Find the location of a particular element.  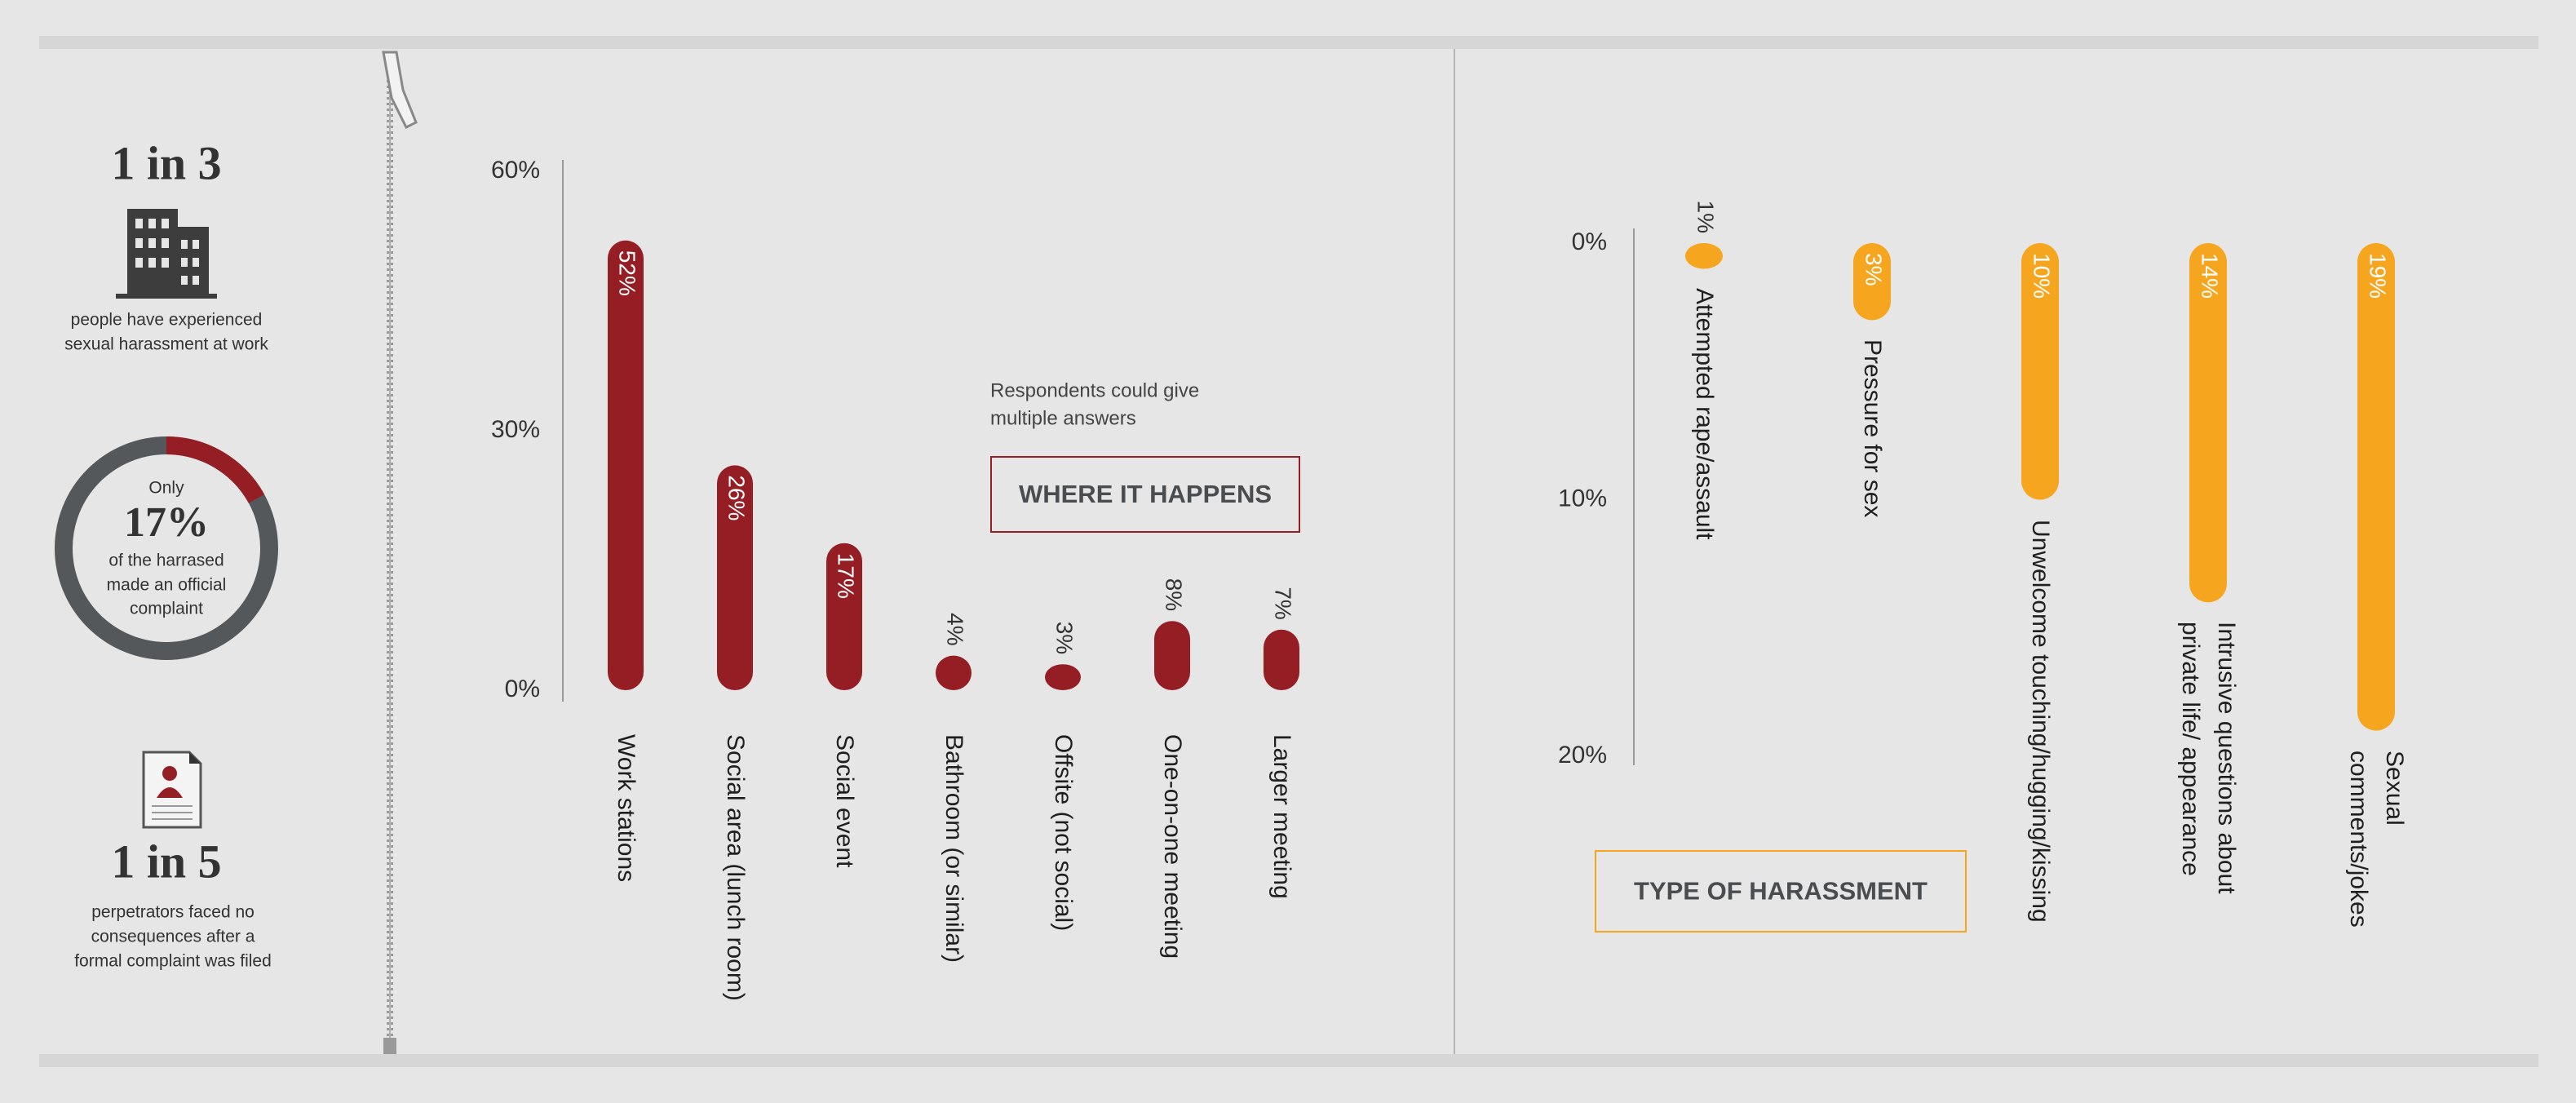

value-label: 14% is located at coordinates (2210, 276).